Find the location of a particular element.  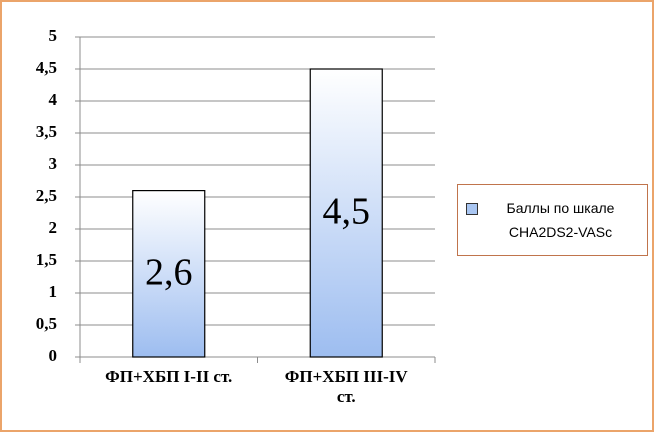

y-tick-label: 4,5 is located at coordinates (46, 67).